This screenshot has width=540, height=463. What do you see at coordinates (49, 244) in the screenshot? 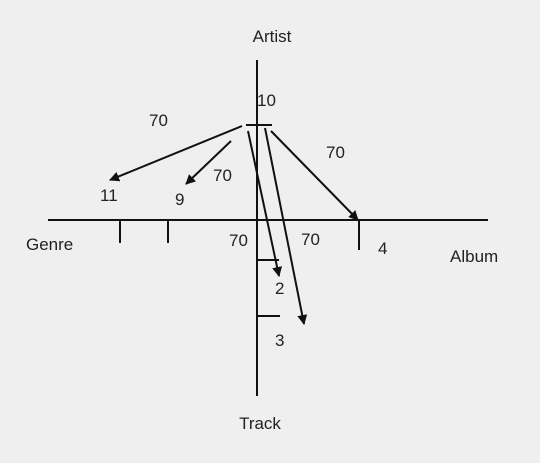
I see `axis-label-genre: Genre` at bounding box center [49, 244].